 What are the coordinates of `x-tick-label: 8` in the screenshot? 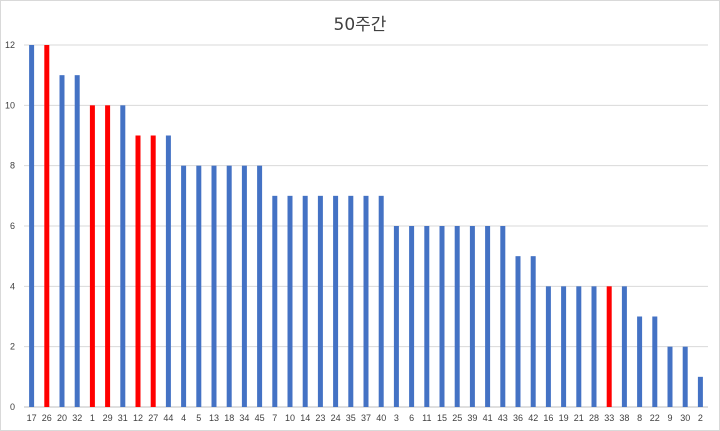 It's located at (639, 418).